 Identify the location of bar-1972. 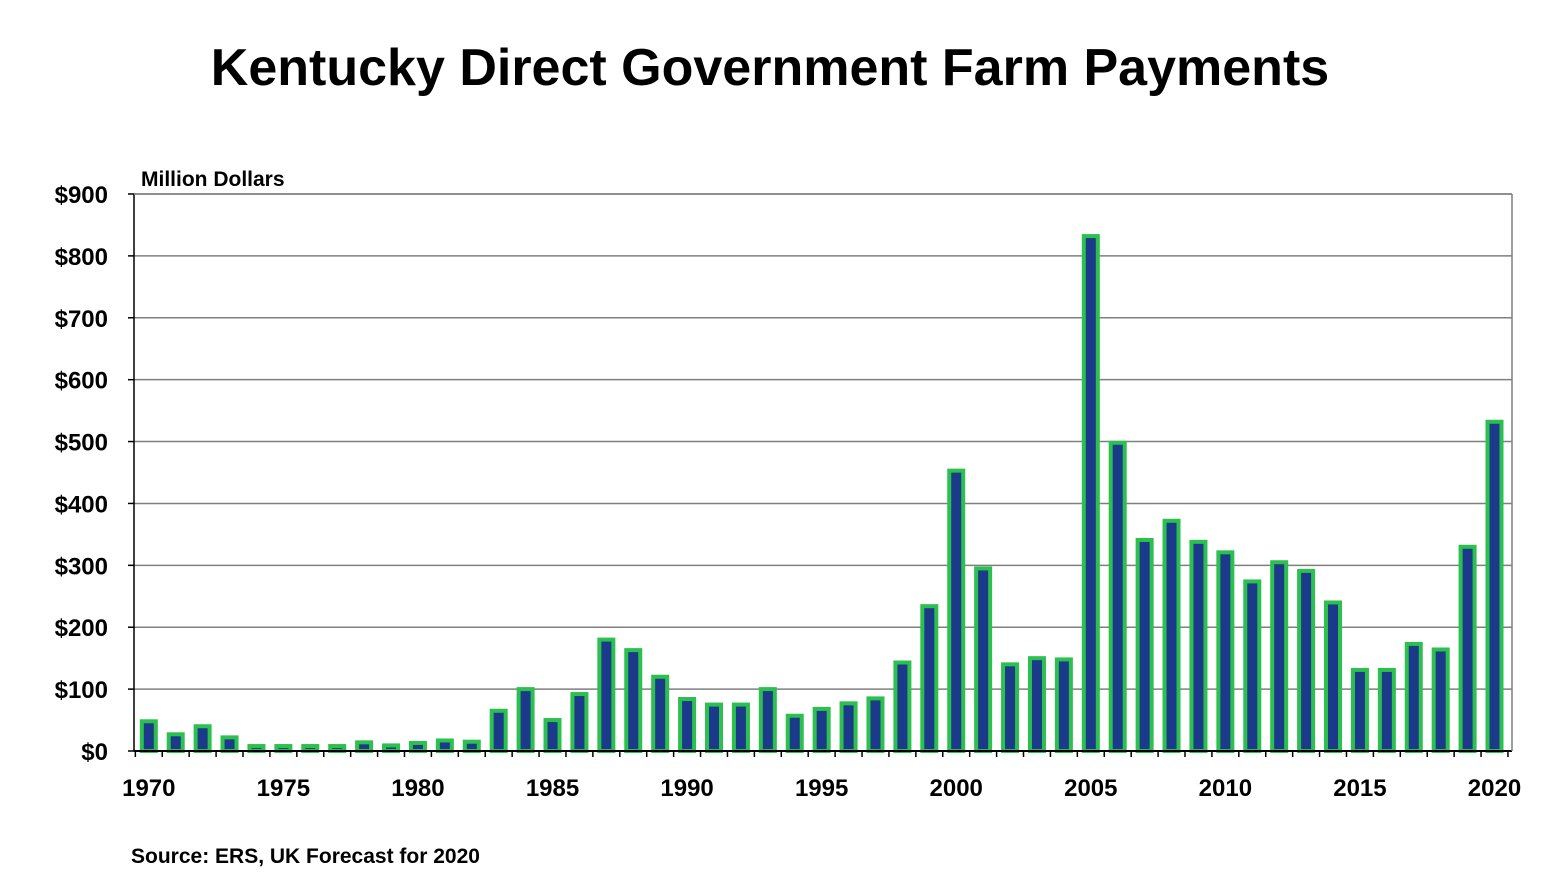
(202, 739).